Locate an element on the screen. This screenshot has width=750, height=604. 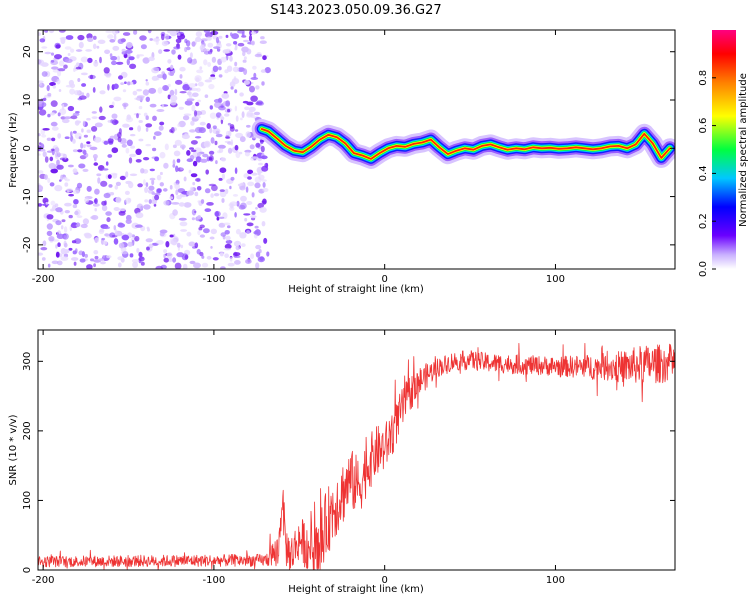
x-tick-label: -100 is located at coordinates (214, 279).